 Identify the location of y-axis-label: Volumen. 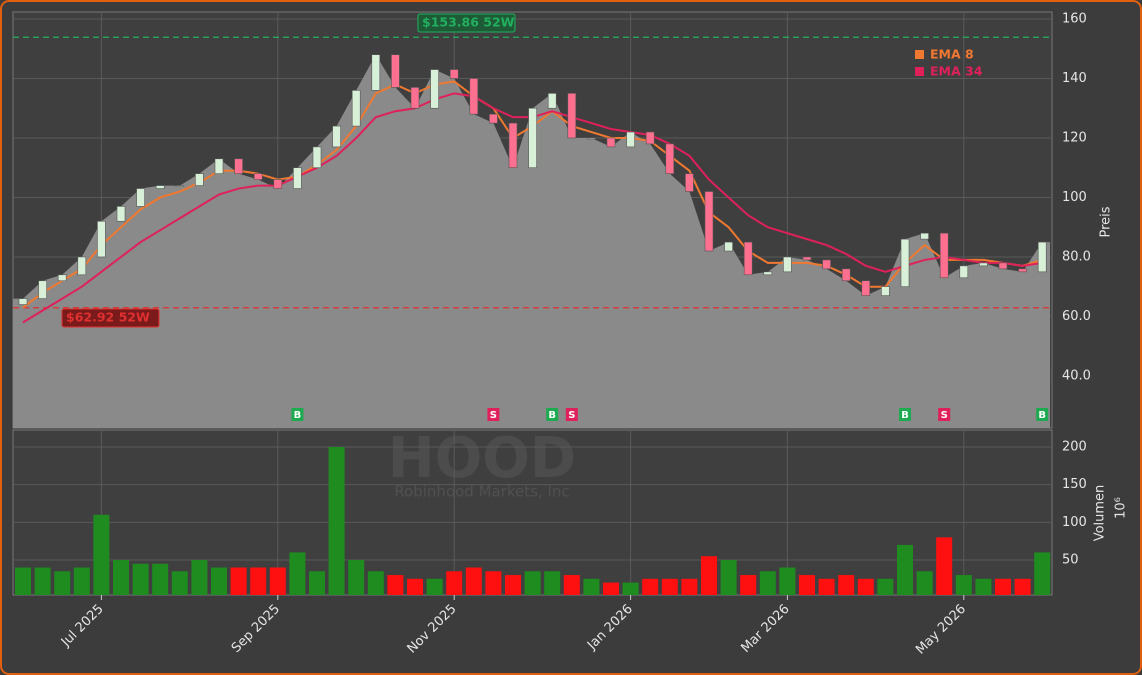
(1100, 513).